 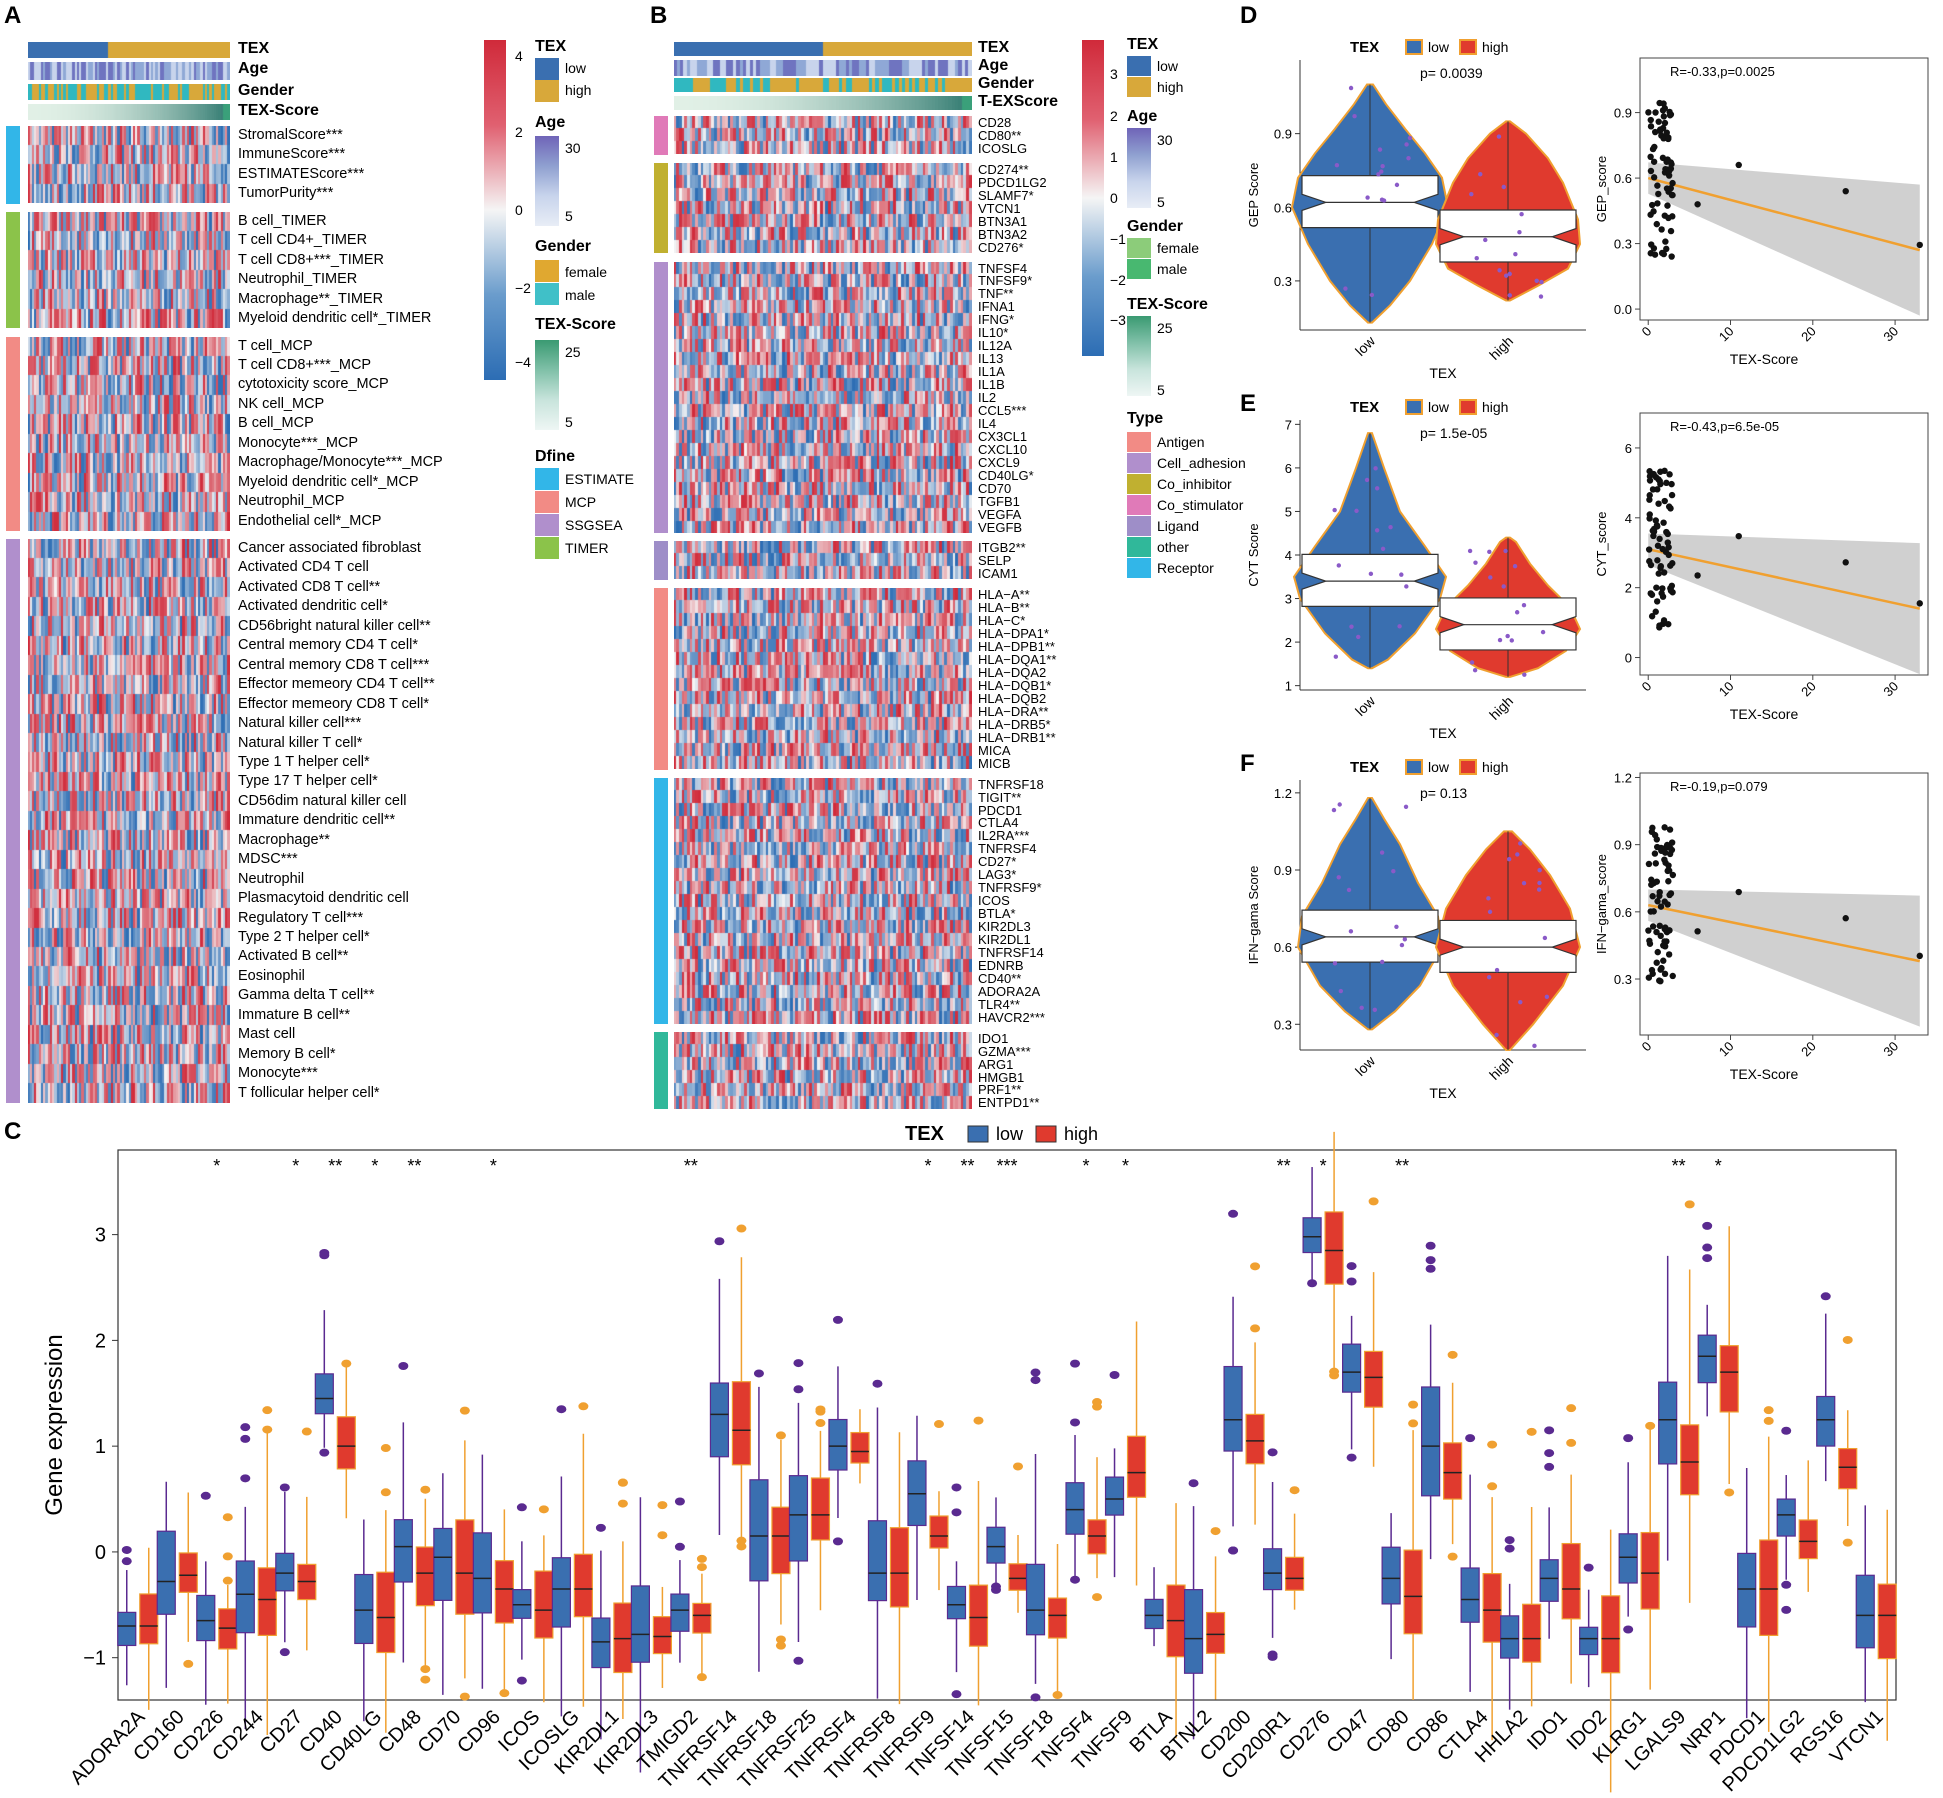 I want to click on x-tick-label: CD70, so click(x=440, y=1732).